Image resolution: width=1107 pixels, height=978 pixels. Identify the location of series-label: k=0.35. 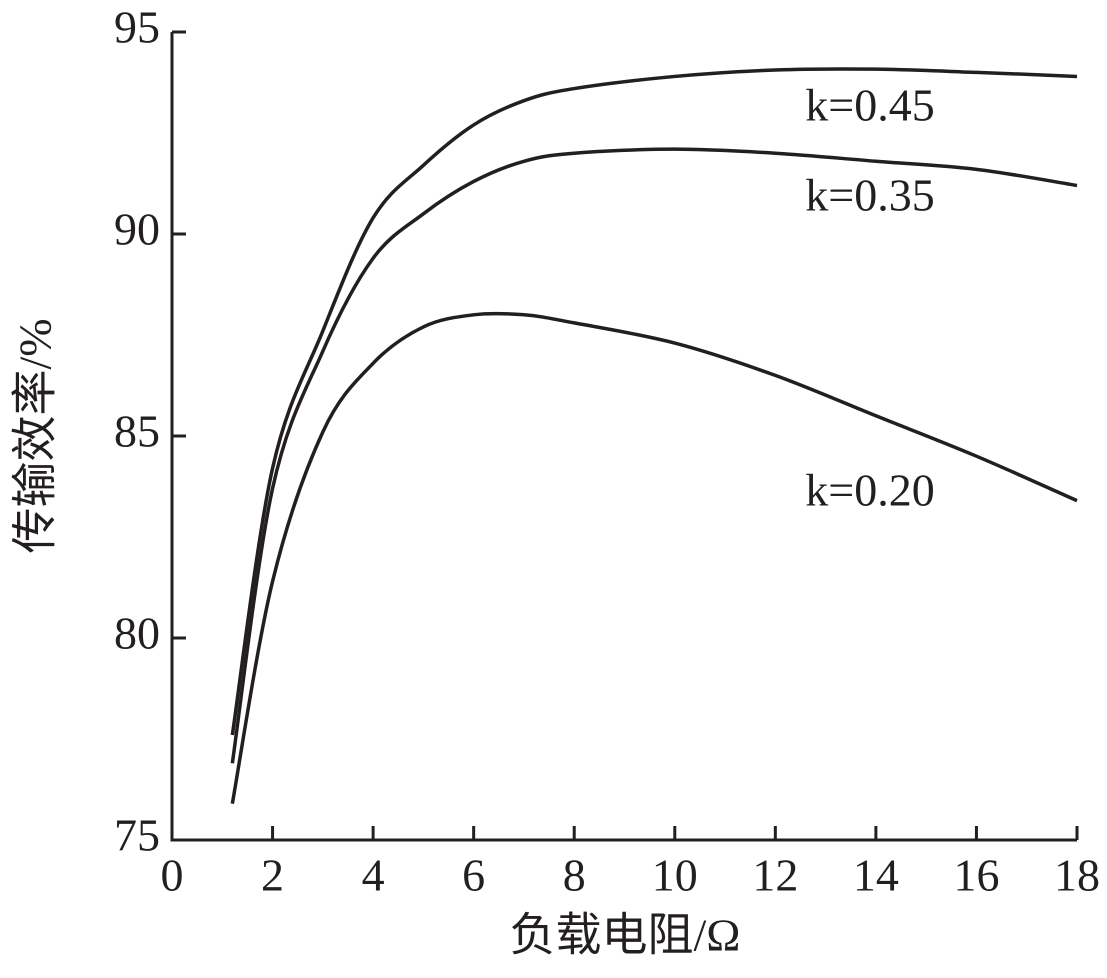
(869, 195).